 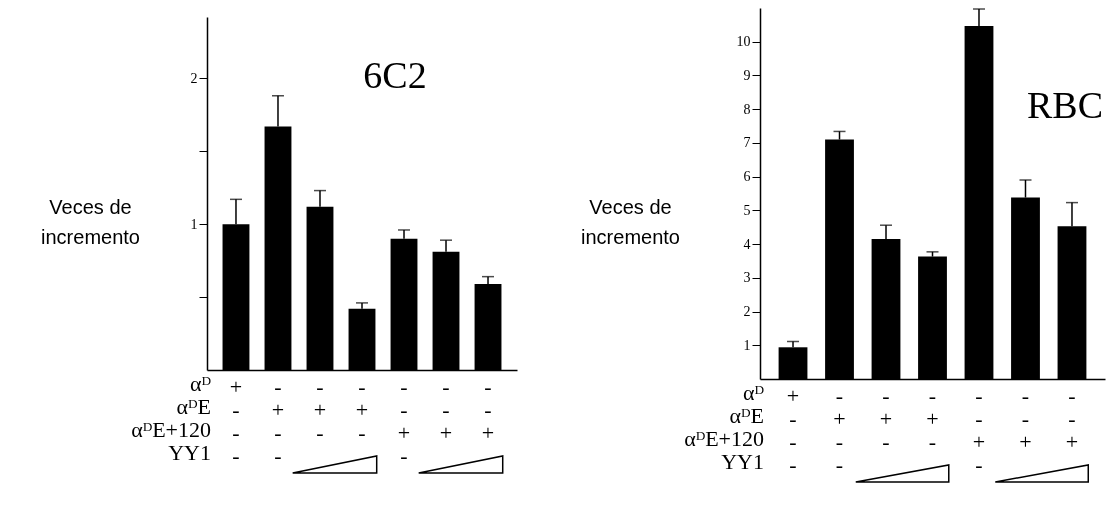 I want to click on y-tick-label: 4, so click(x=747, y=244).